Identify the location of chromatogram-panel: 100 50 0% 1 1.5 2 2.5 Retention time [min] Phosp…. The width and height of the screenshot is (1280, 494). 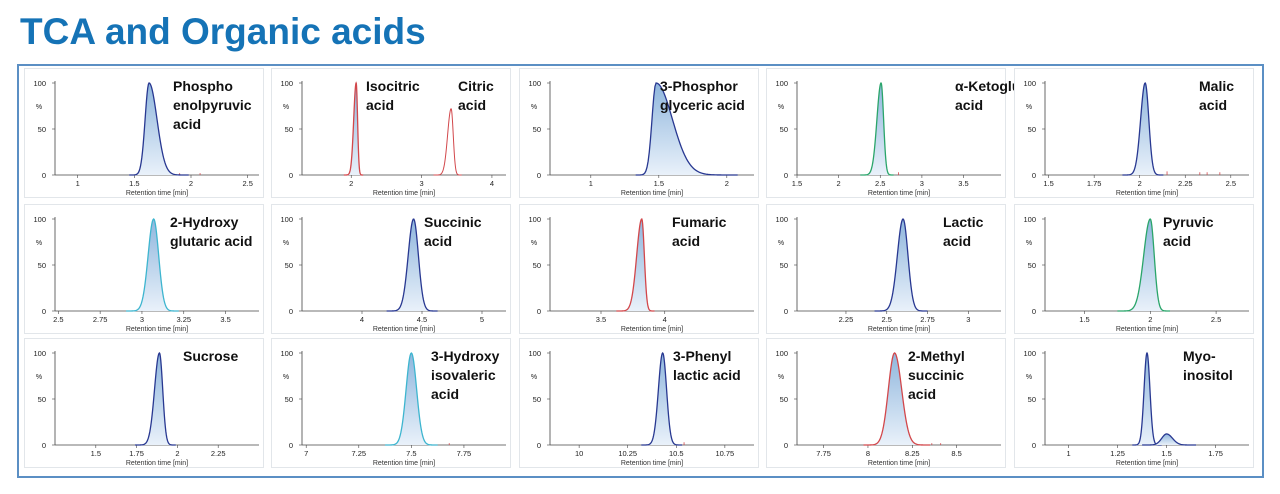
(144, 133).